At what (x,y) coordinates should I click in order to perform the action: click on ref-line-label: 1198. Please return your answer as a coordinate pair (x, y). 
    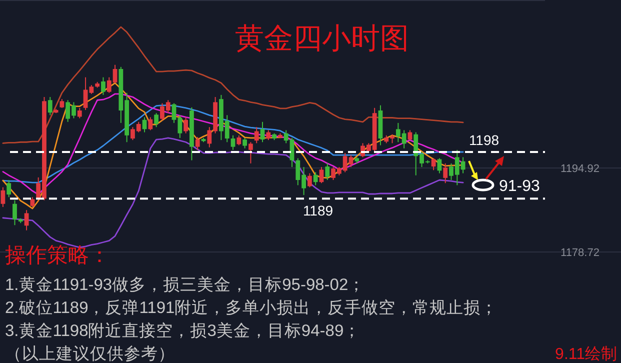
    Looking at the image, I should click on (484, 140).